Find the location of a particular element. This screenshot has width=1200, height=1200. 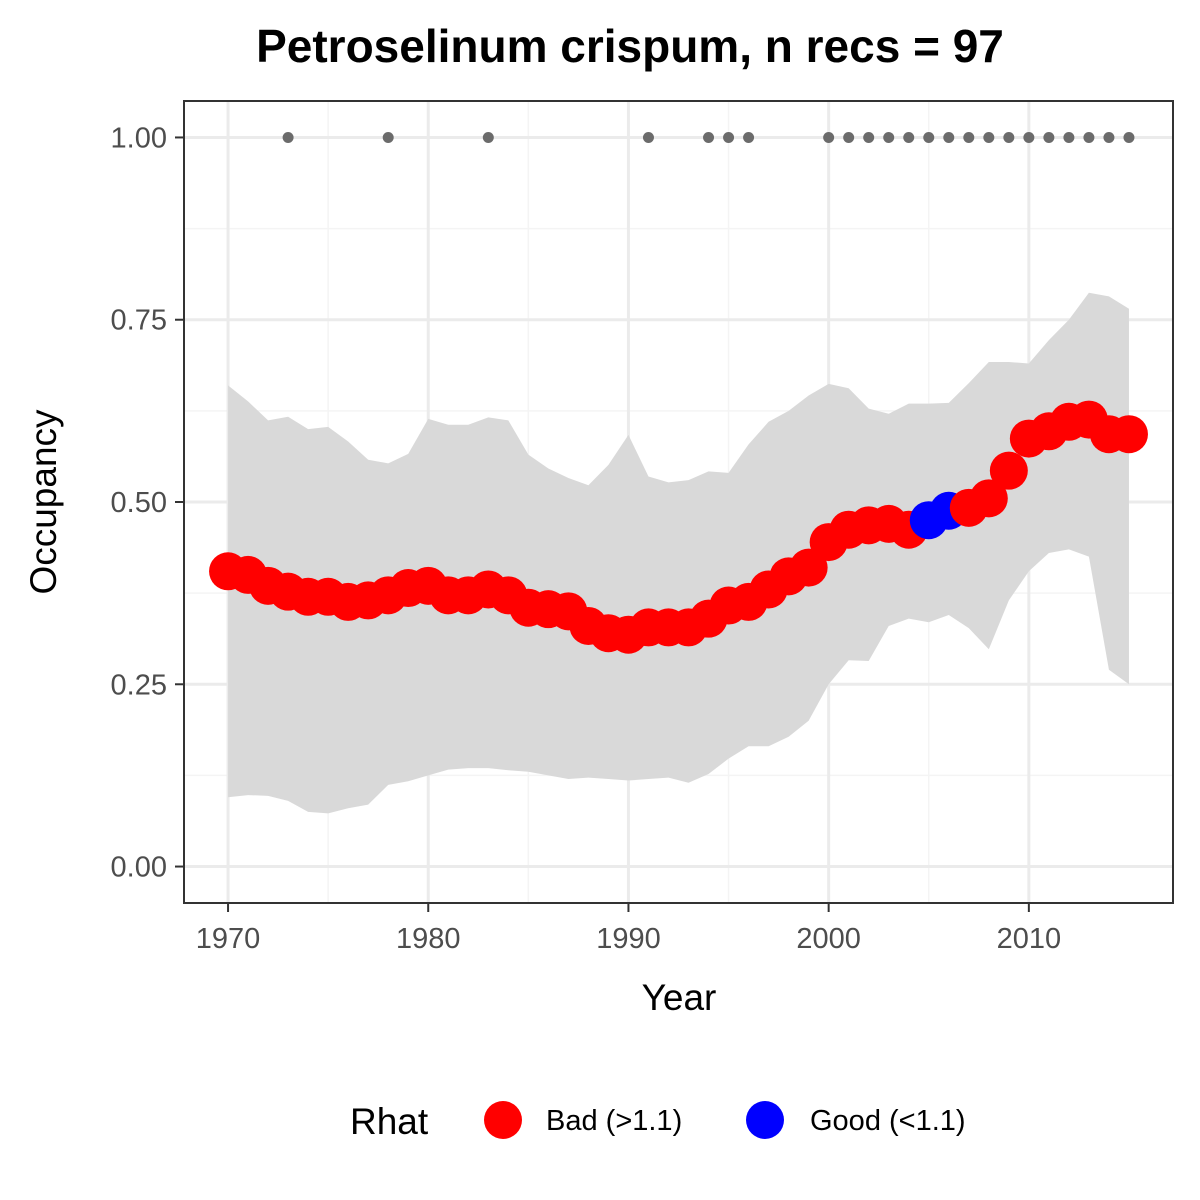

legend-key-bad is located at coordinates (503, 1120).